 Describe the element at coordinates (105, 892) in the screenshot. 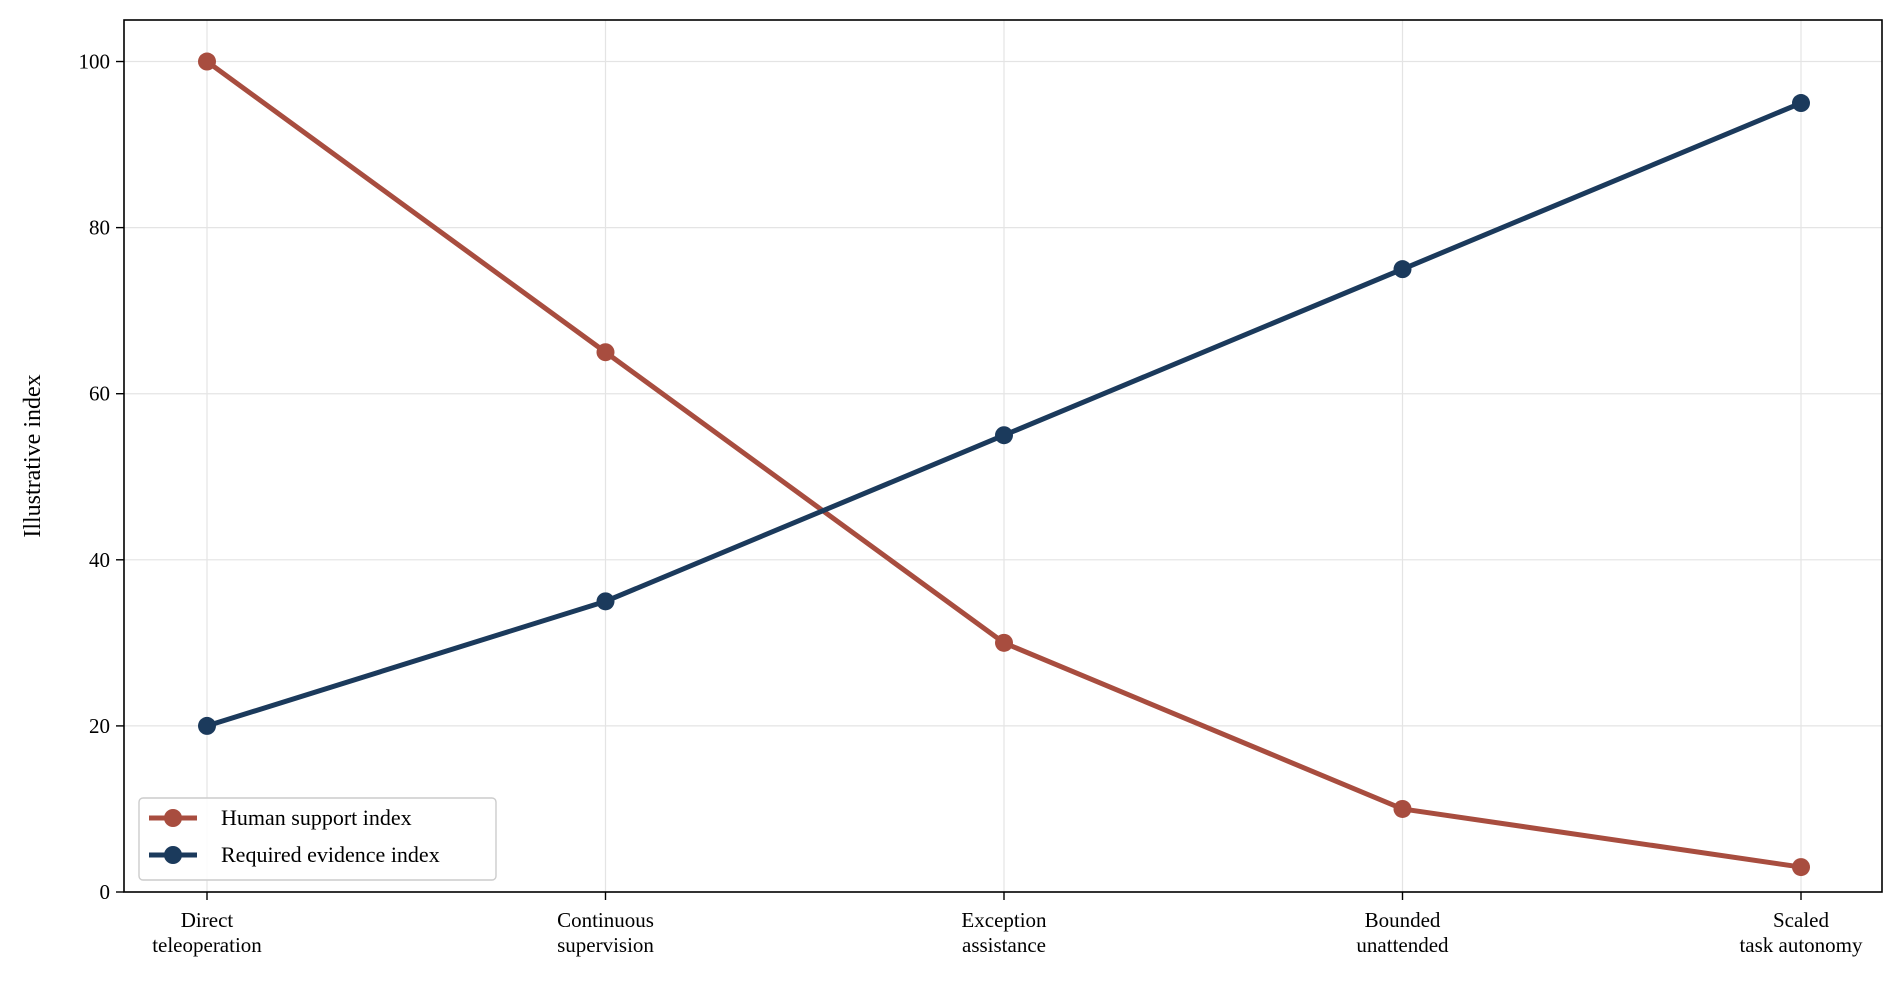

I see `y-tick-label: 0` at that location.